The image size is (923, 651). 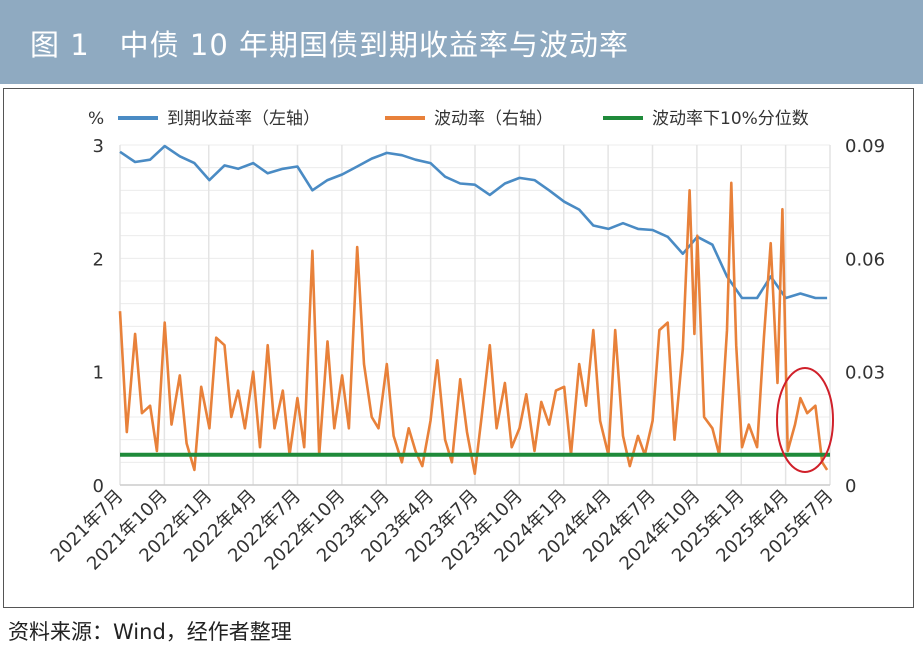 What do you see at coordinates (493, 119) in the screenshot?
I see `legend-label-volatility: 波动率（右轴）` at bounding box center [493, 119].